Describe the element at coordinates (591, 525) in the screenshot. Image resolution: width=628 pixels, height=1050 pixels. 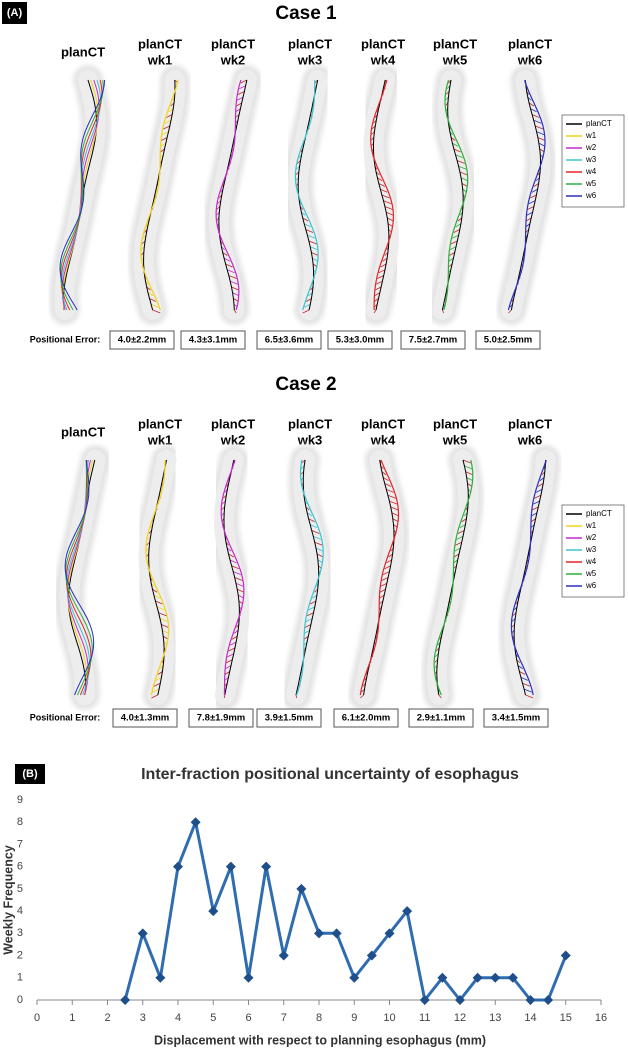
I see `legend-label: w1` at that location.